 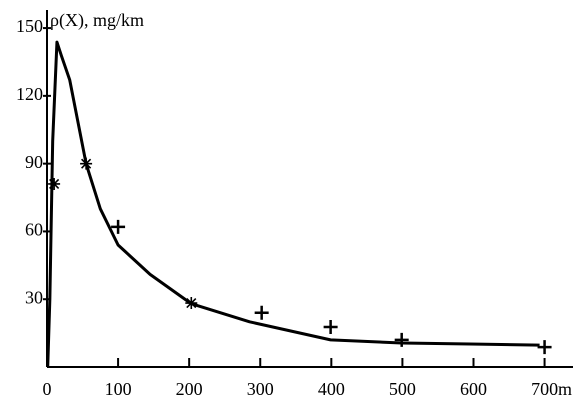 What do you see at coordinates (97, 20) in the screenshot?
I see `y-axis-label: ρ(X), mg/km` at bounding box center [97, 20].